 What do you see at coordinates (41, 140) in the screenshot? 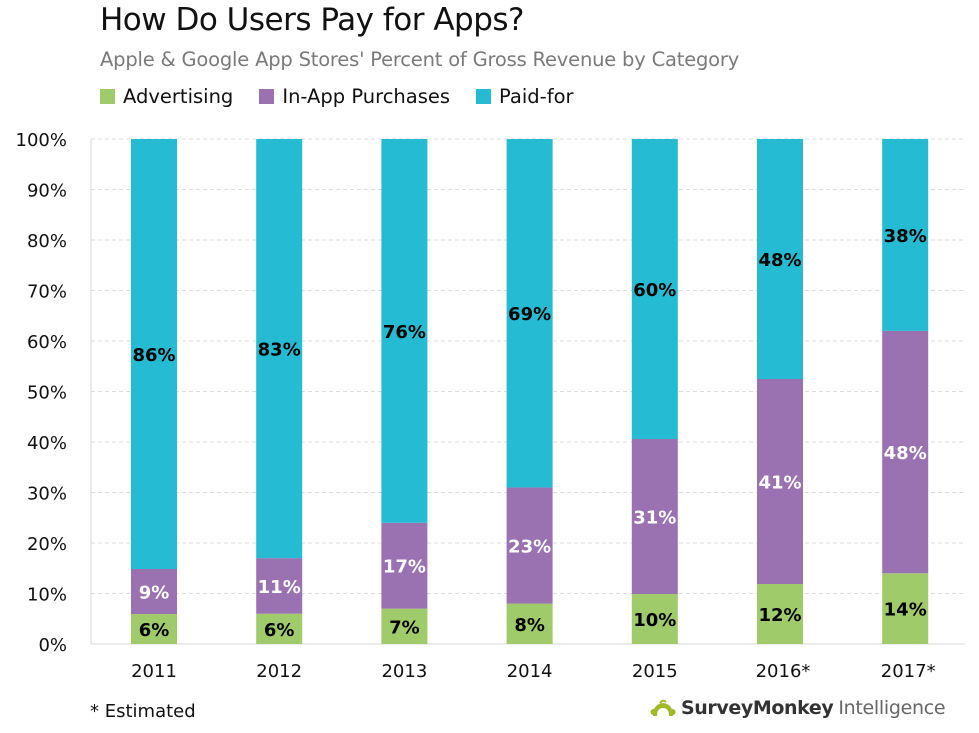
I see `y-tick-label: 100%` at bounding box center [41, 140].